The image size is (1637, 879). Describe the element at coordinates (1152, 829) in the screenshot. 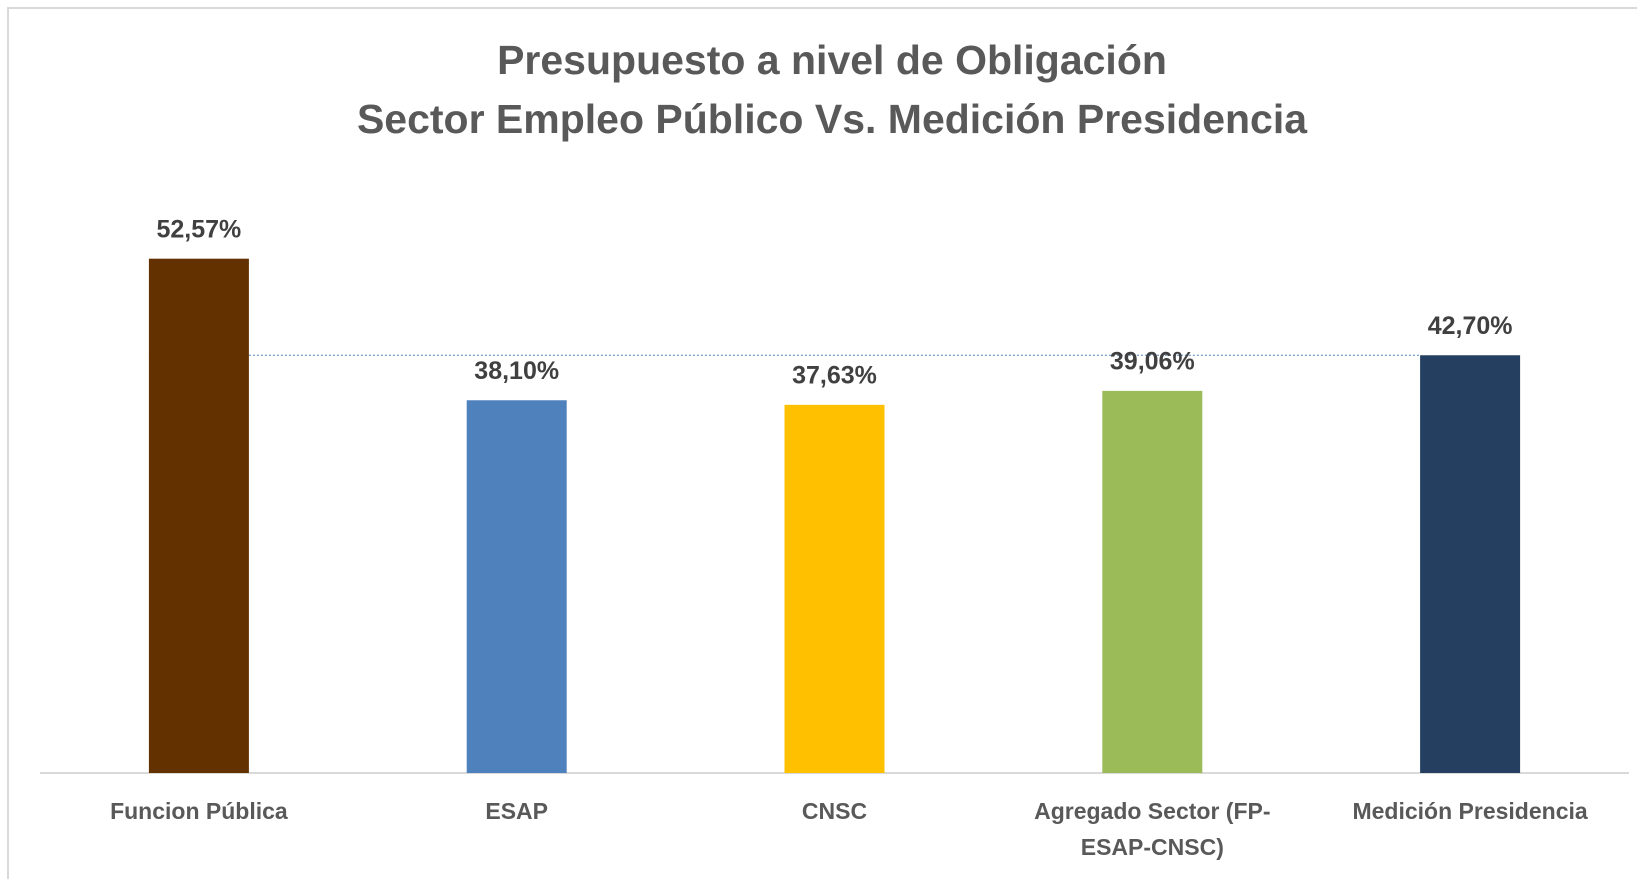

I see `x-tick-label: Agregado Sector (FP-ESAP-CNSC)` at that location.